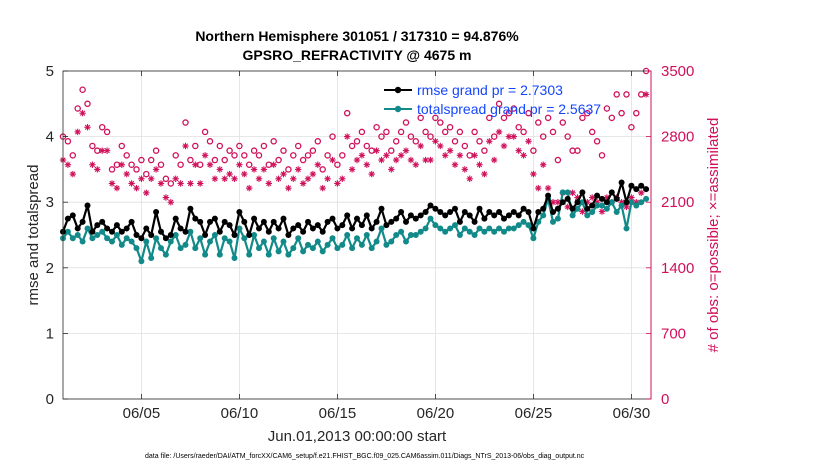 This screenshot has width=830, height=470. Describe the element at coordinates (355, 210) in the screenshot. I see `rmse-series` at that location.